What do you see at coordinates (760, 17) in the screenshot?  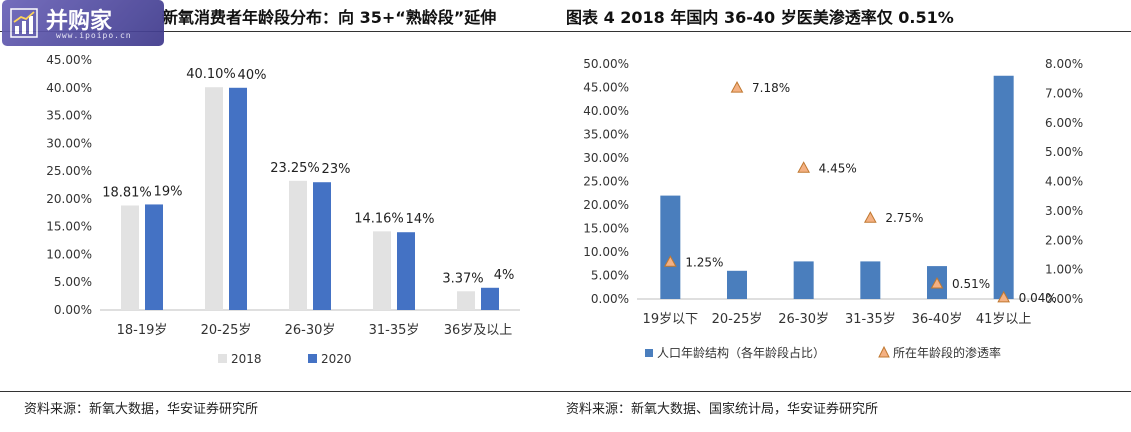 I see `right-chart-title: 图表 4 2018 年国内 36-40 岁医美渗透率仅 0.51%` at bounding box center [760, 17].